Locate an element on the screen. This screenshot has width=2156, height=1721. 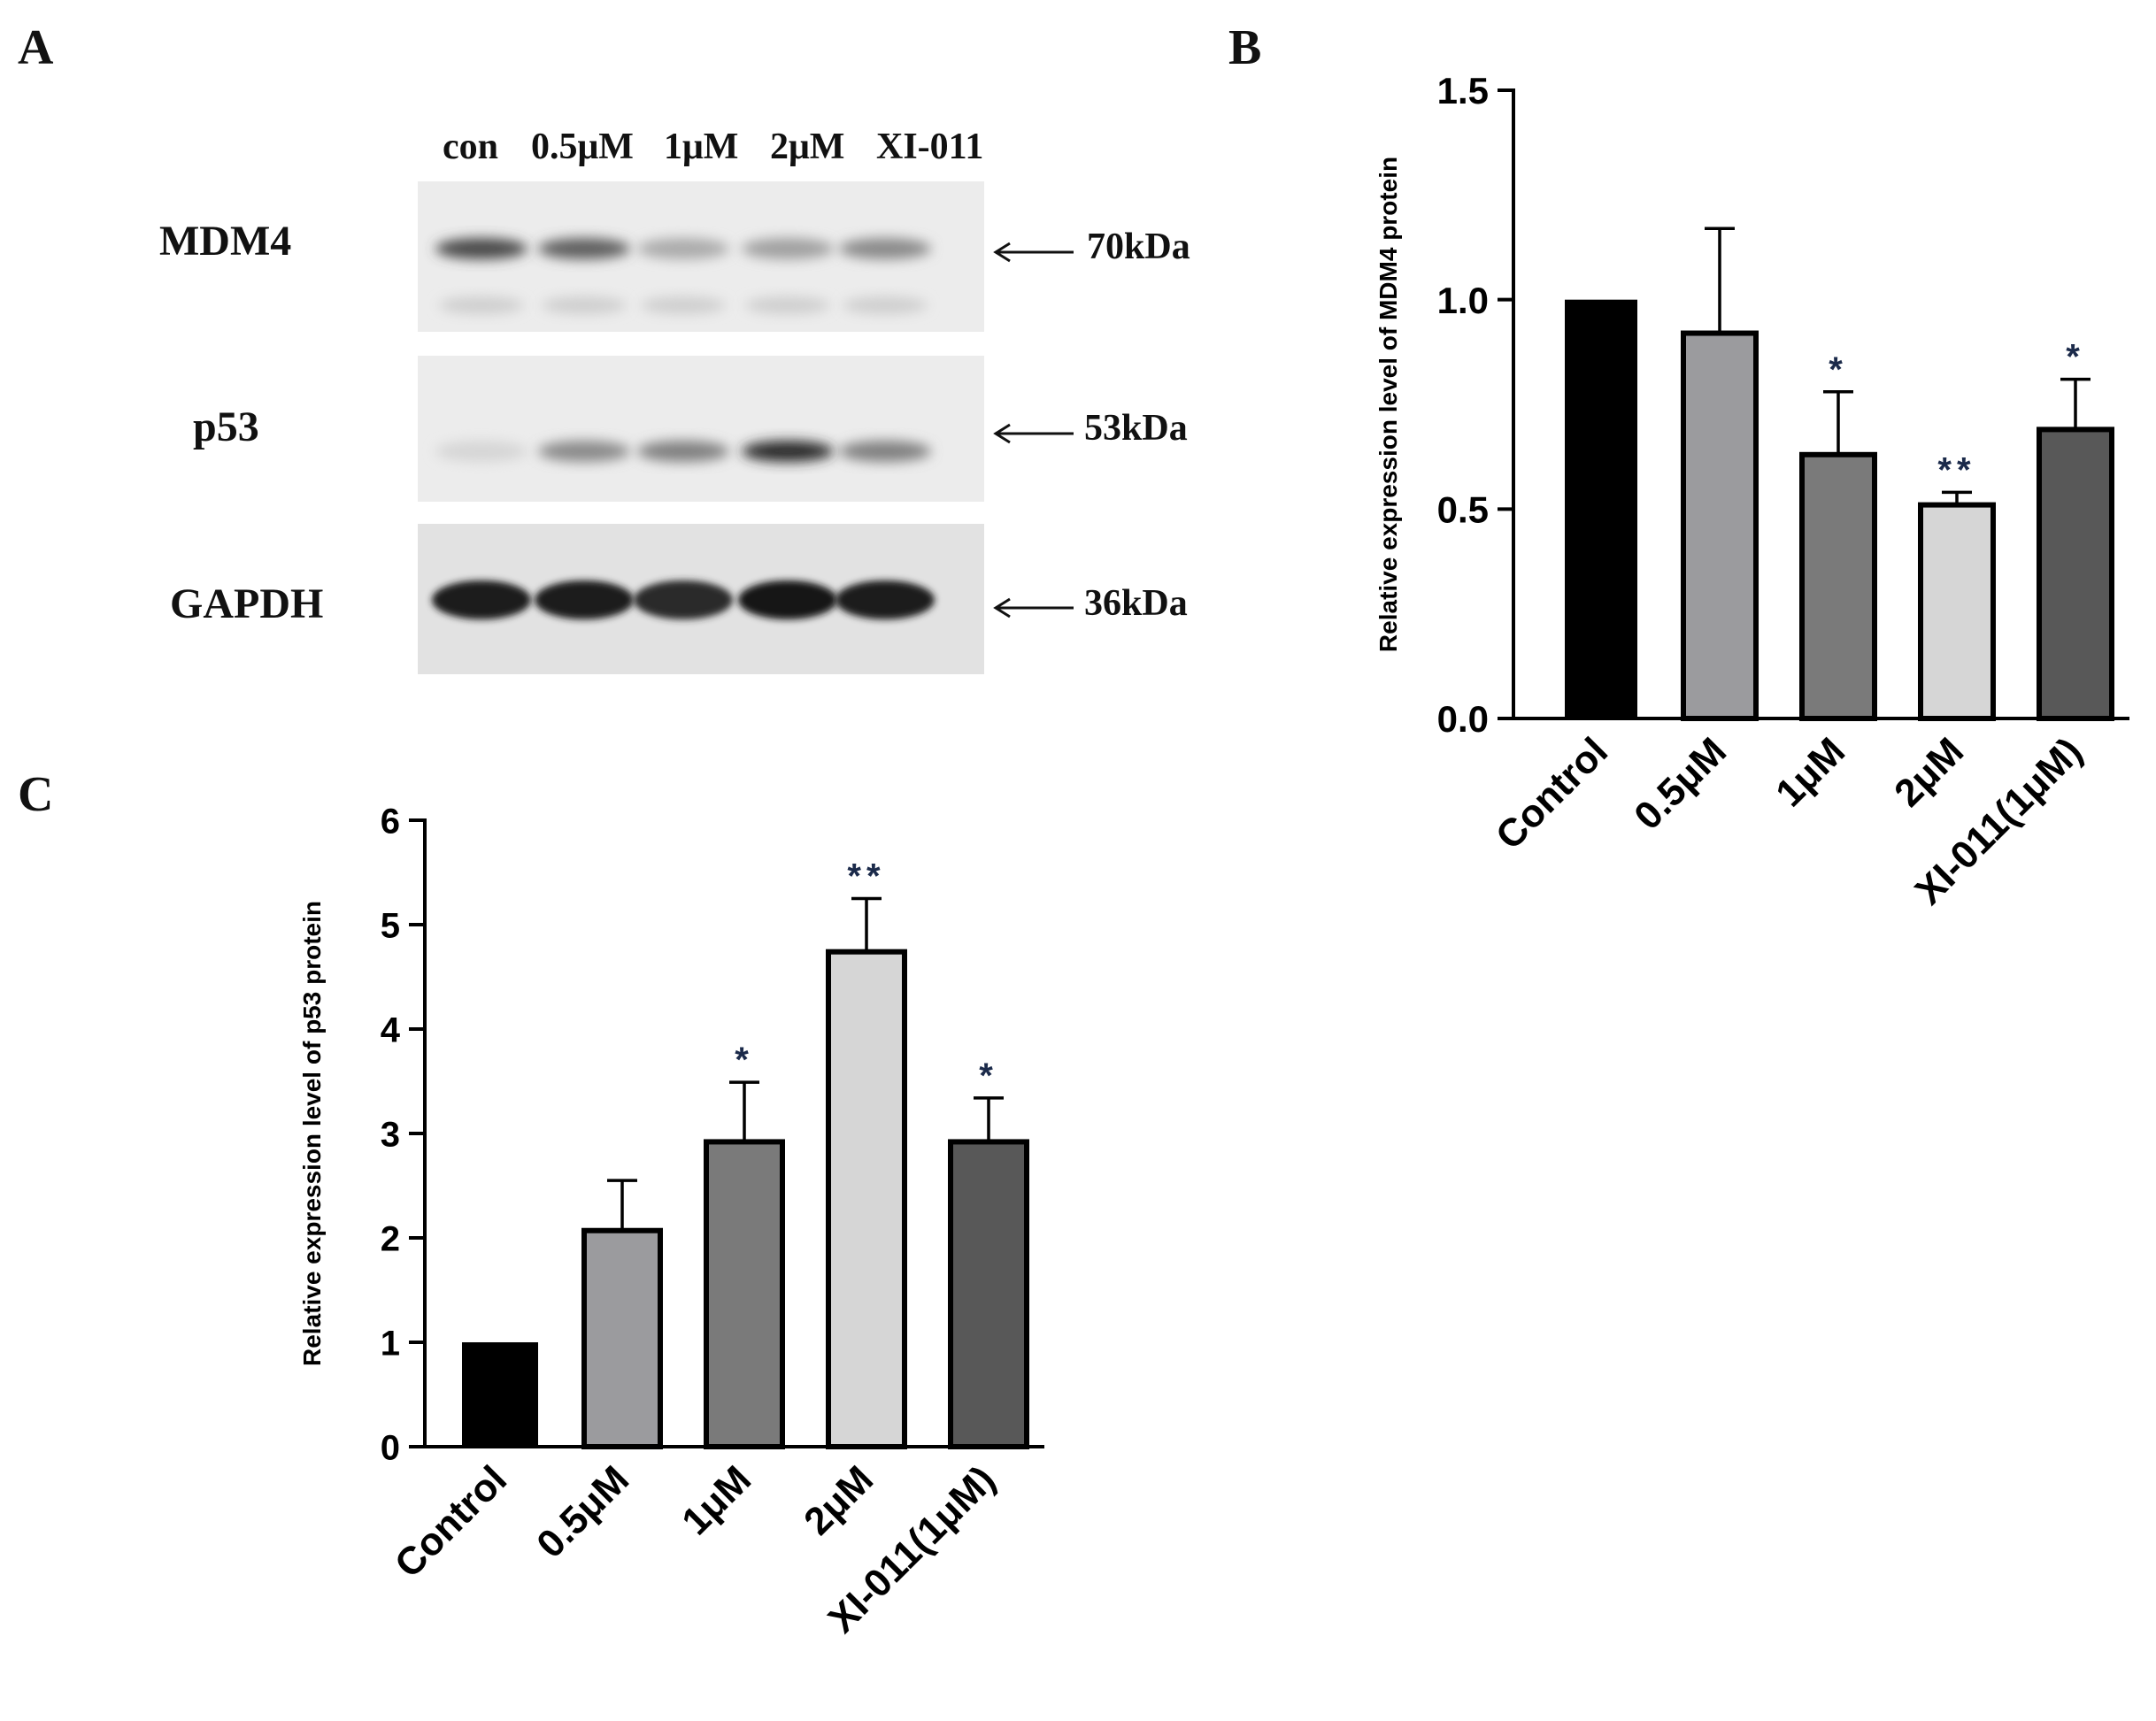
blot-strip-p53 is located at coordinates (701, 429).